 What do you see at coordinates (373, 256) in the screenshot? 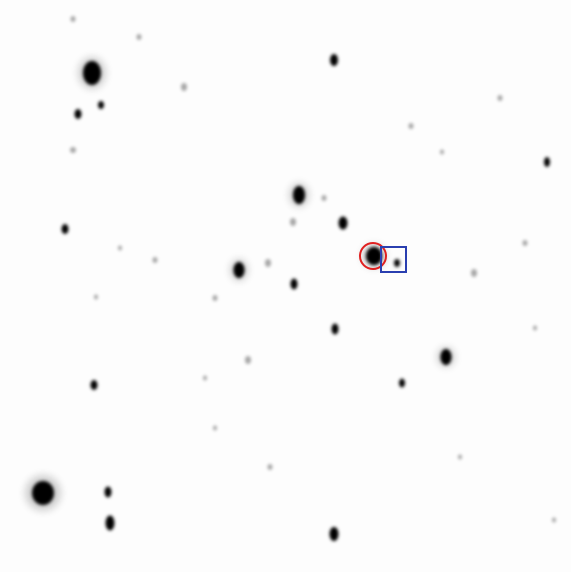
I see `target-circle` at bounding box center [373, 256].